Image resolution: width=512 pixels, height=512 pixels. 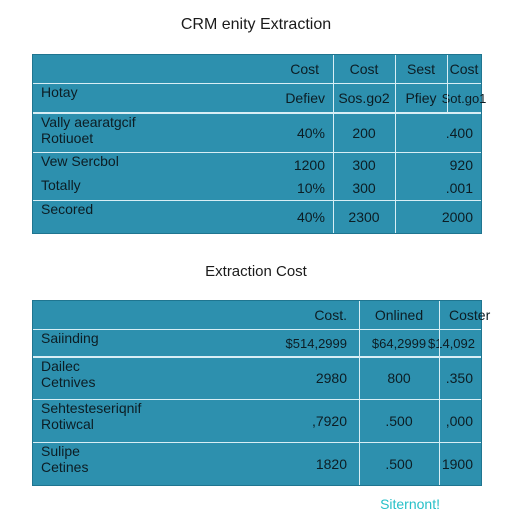 What do you see at coordinates (464, 98) in the screenshot?
I see `subheader-sot-go1: Sot.go1` at bounding box center [464, 98].